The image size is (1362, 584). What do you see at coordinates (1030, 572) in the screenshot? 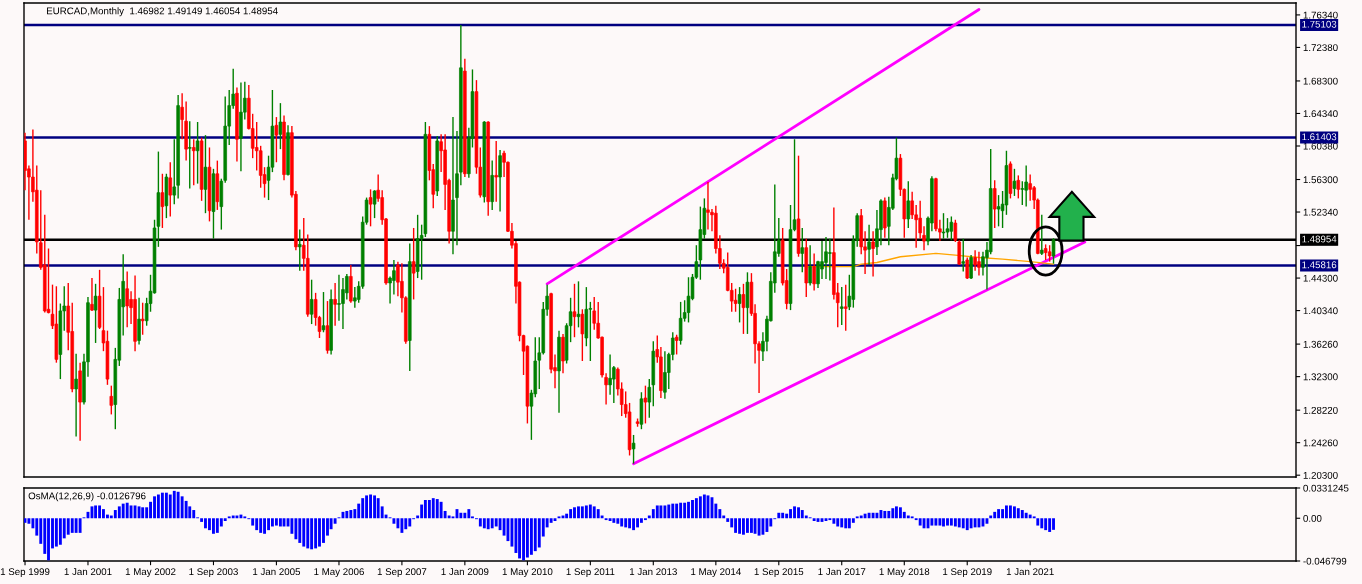
I see `x-tick-label: 1 Jan 2021` at bounding box center [1030, 572].